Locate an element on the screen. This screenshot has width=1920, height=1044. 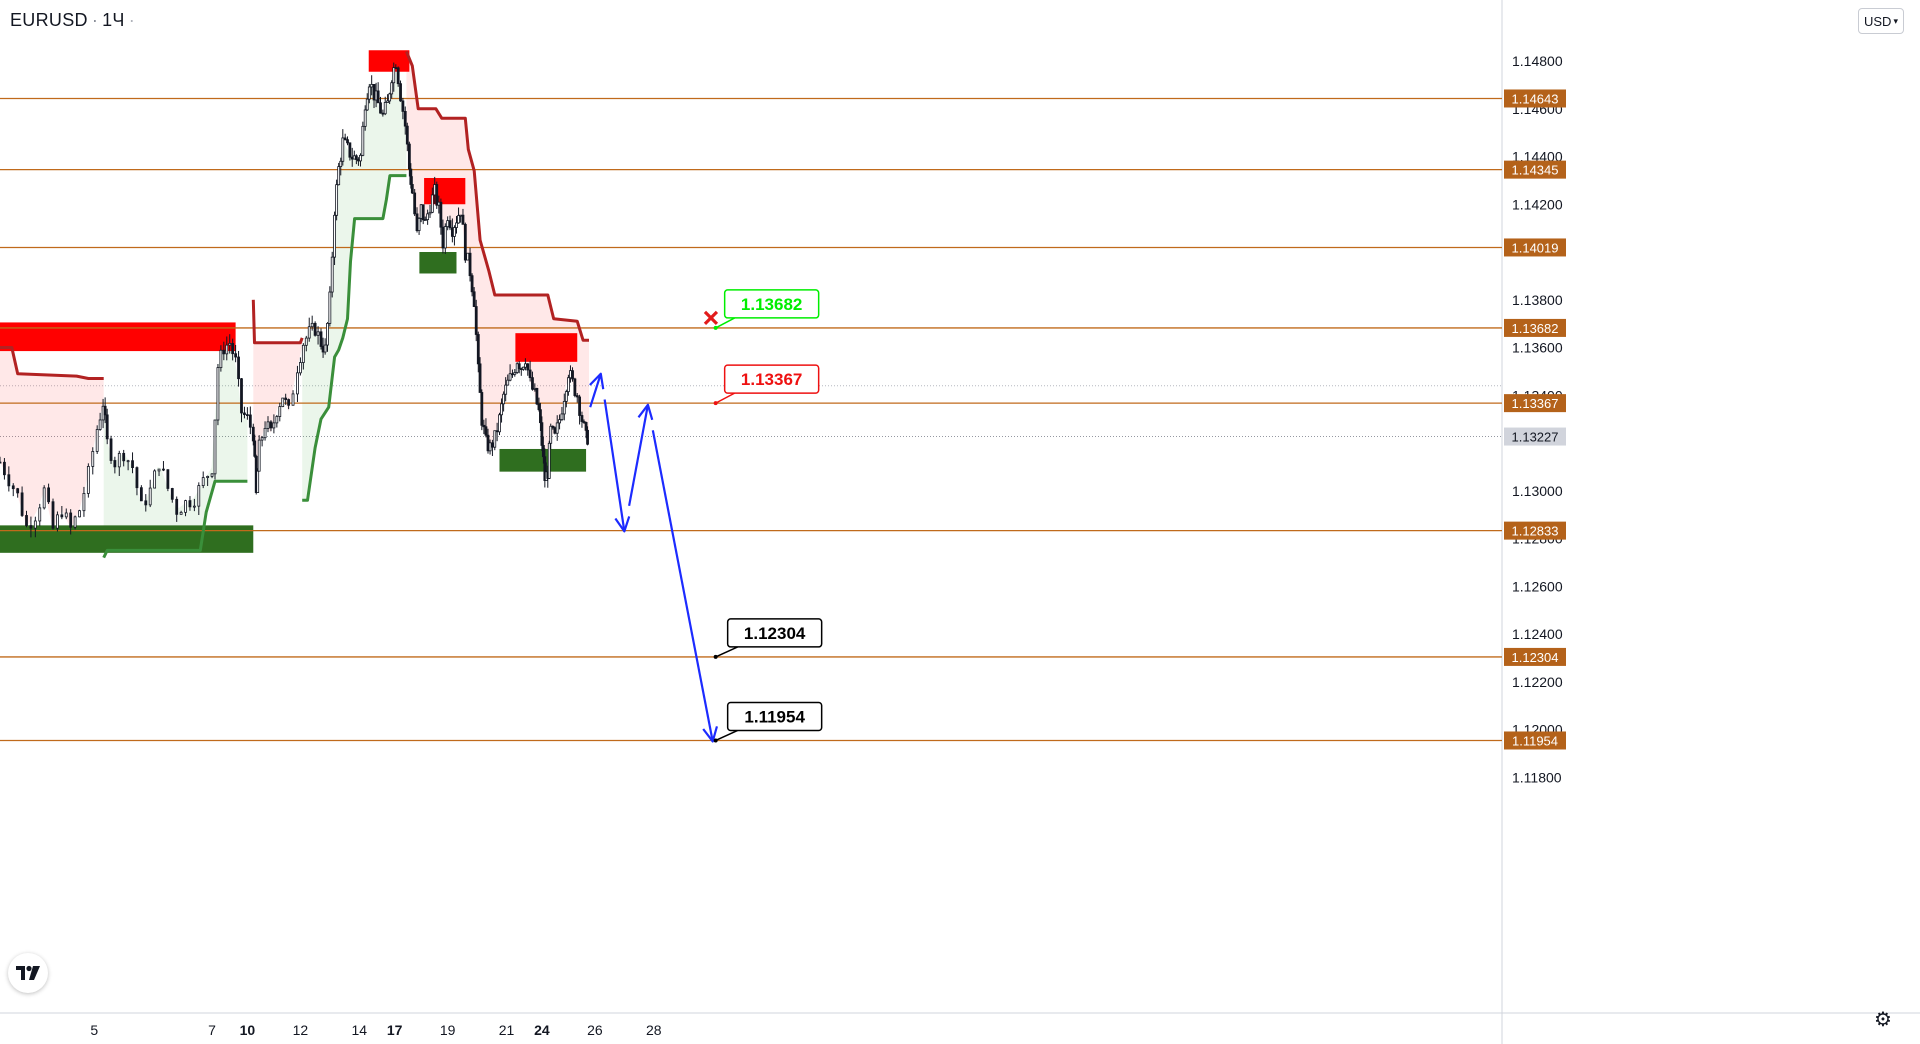
level-price-tag: 1.14643 is located at coordinates (1535, 98).